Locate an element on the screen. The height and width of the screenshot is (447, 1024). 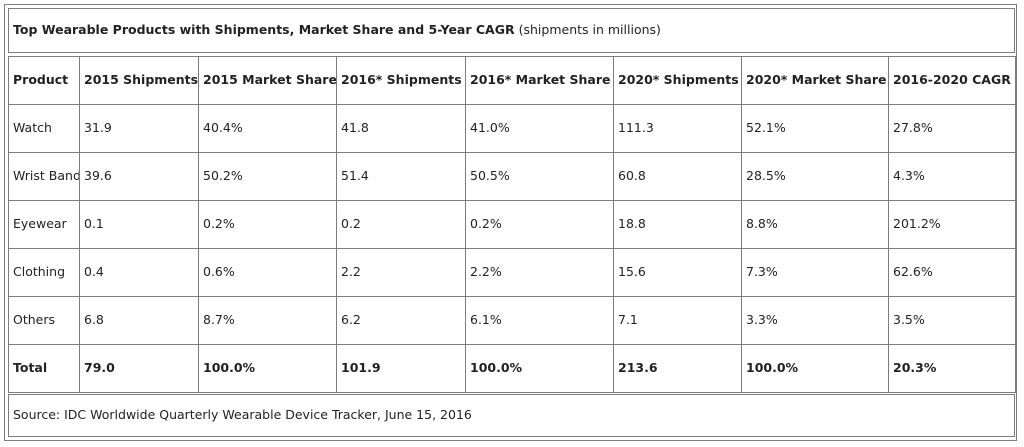
column-header: 2016* Shipments is located at coordinates (401, 80).